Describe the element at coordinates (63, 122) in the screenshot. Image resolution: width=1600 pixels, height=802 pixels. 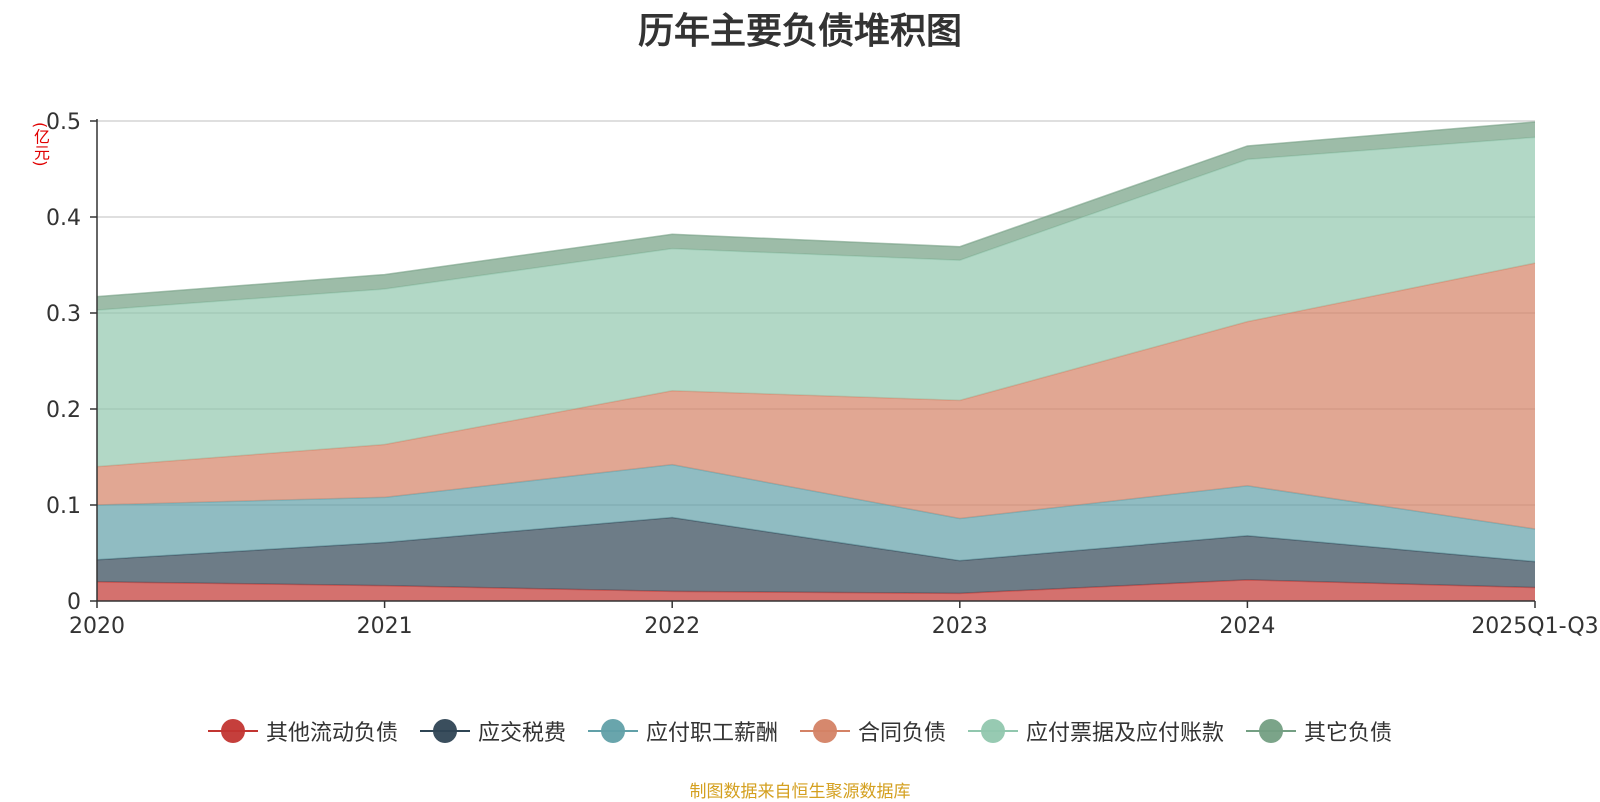
I see `y-tick-label: 0.5` at that location.